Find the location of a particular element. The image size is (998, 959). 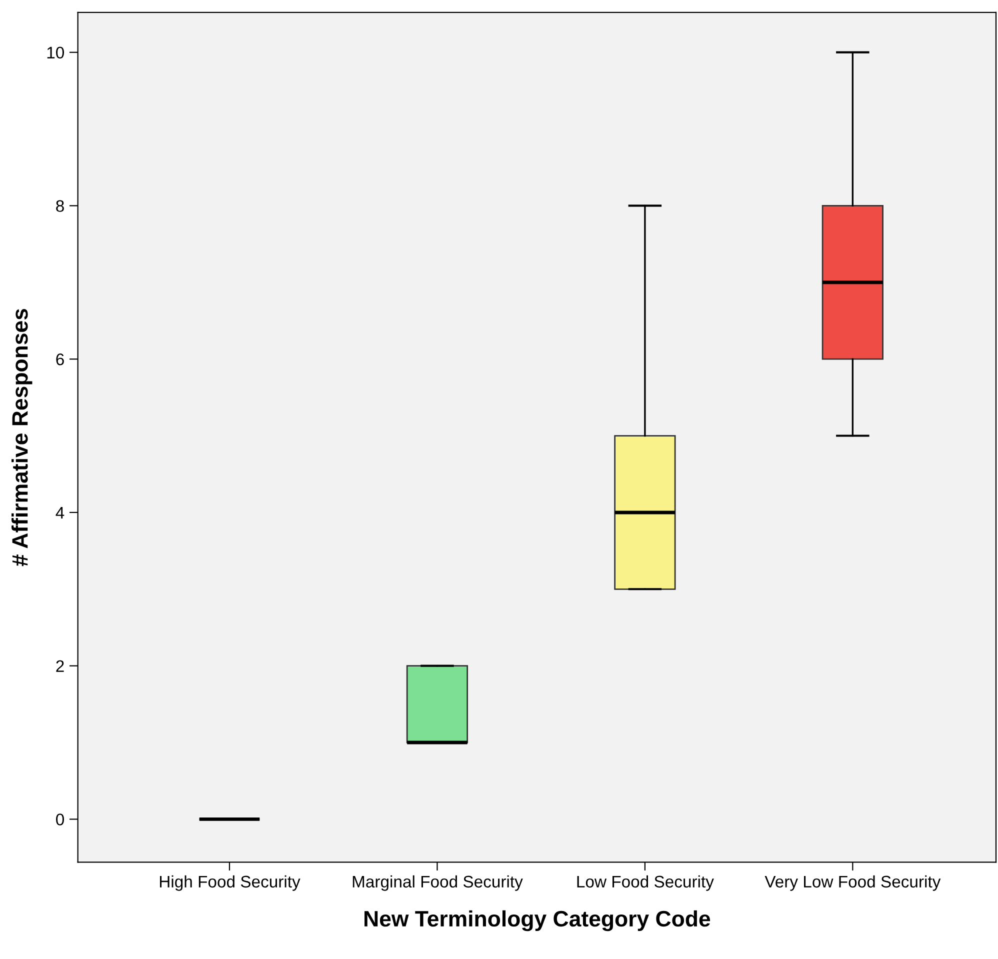

y-tick-label: 0 is located at coordinates (60, 820).